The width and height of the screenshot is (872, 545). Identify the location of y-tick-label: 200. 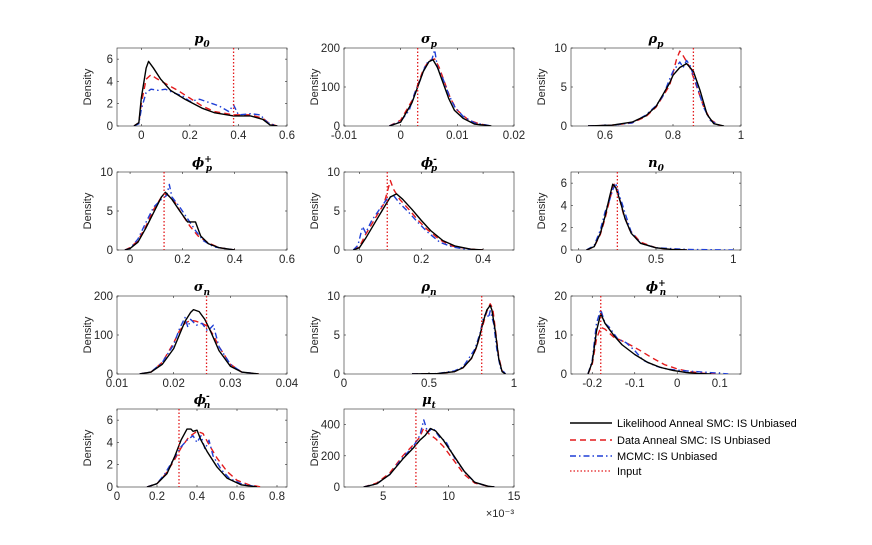
(330, 457).